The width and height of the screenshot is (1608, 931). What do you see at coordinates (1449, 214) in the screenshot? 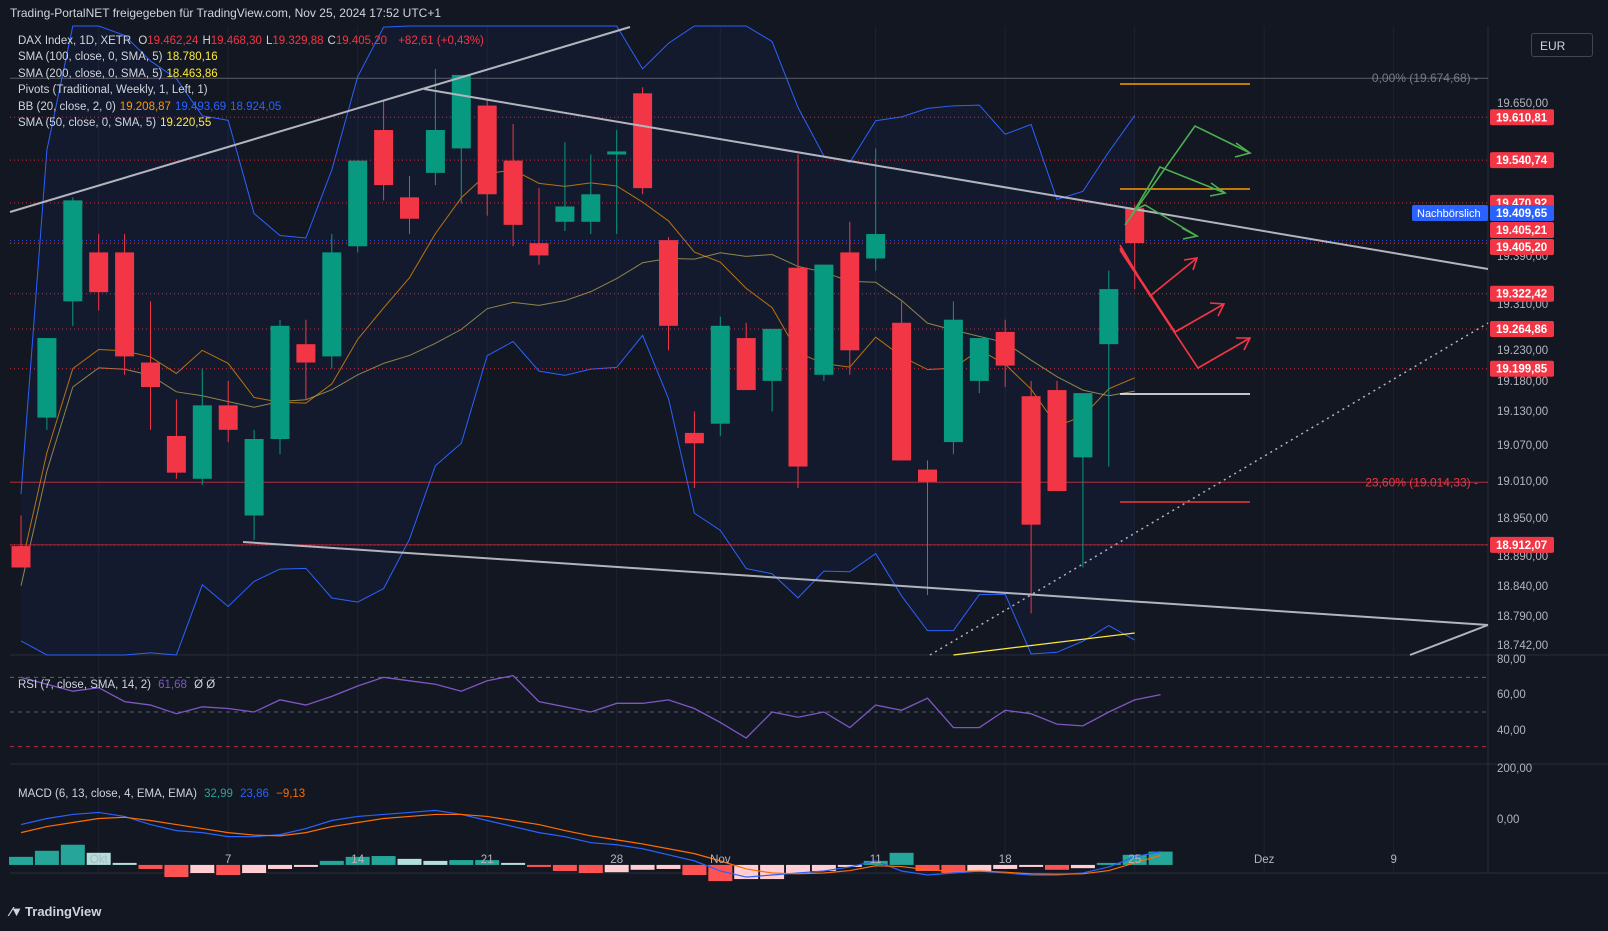
I see `after-hours-tag-text: Nachbörslich` at bounding box center [1449, 214].